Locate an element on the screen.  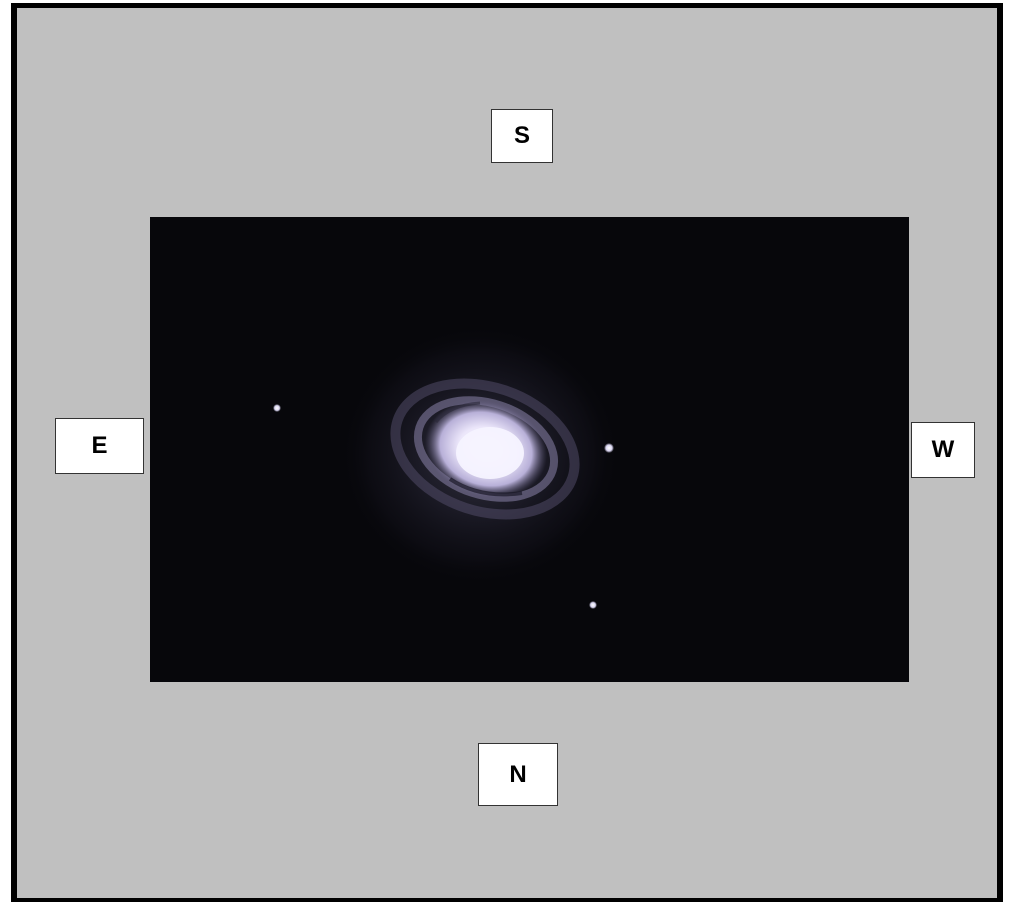
direction-label-north-text: N is located at coordinates (518, 774).